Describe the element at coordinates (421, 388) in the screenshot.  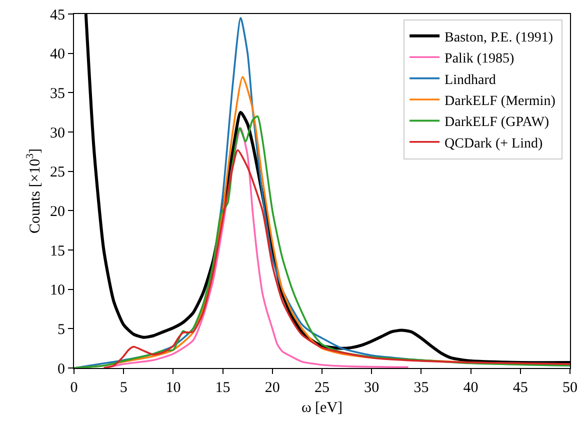
I see `x-tick-label: 35` at that location.